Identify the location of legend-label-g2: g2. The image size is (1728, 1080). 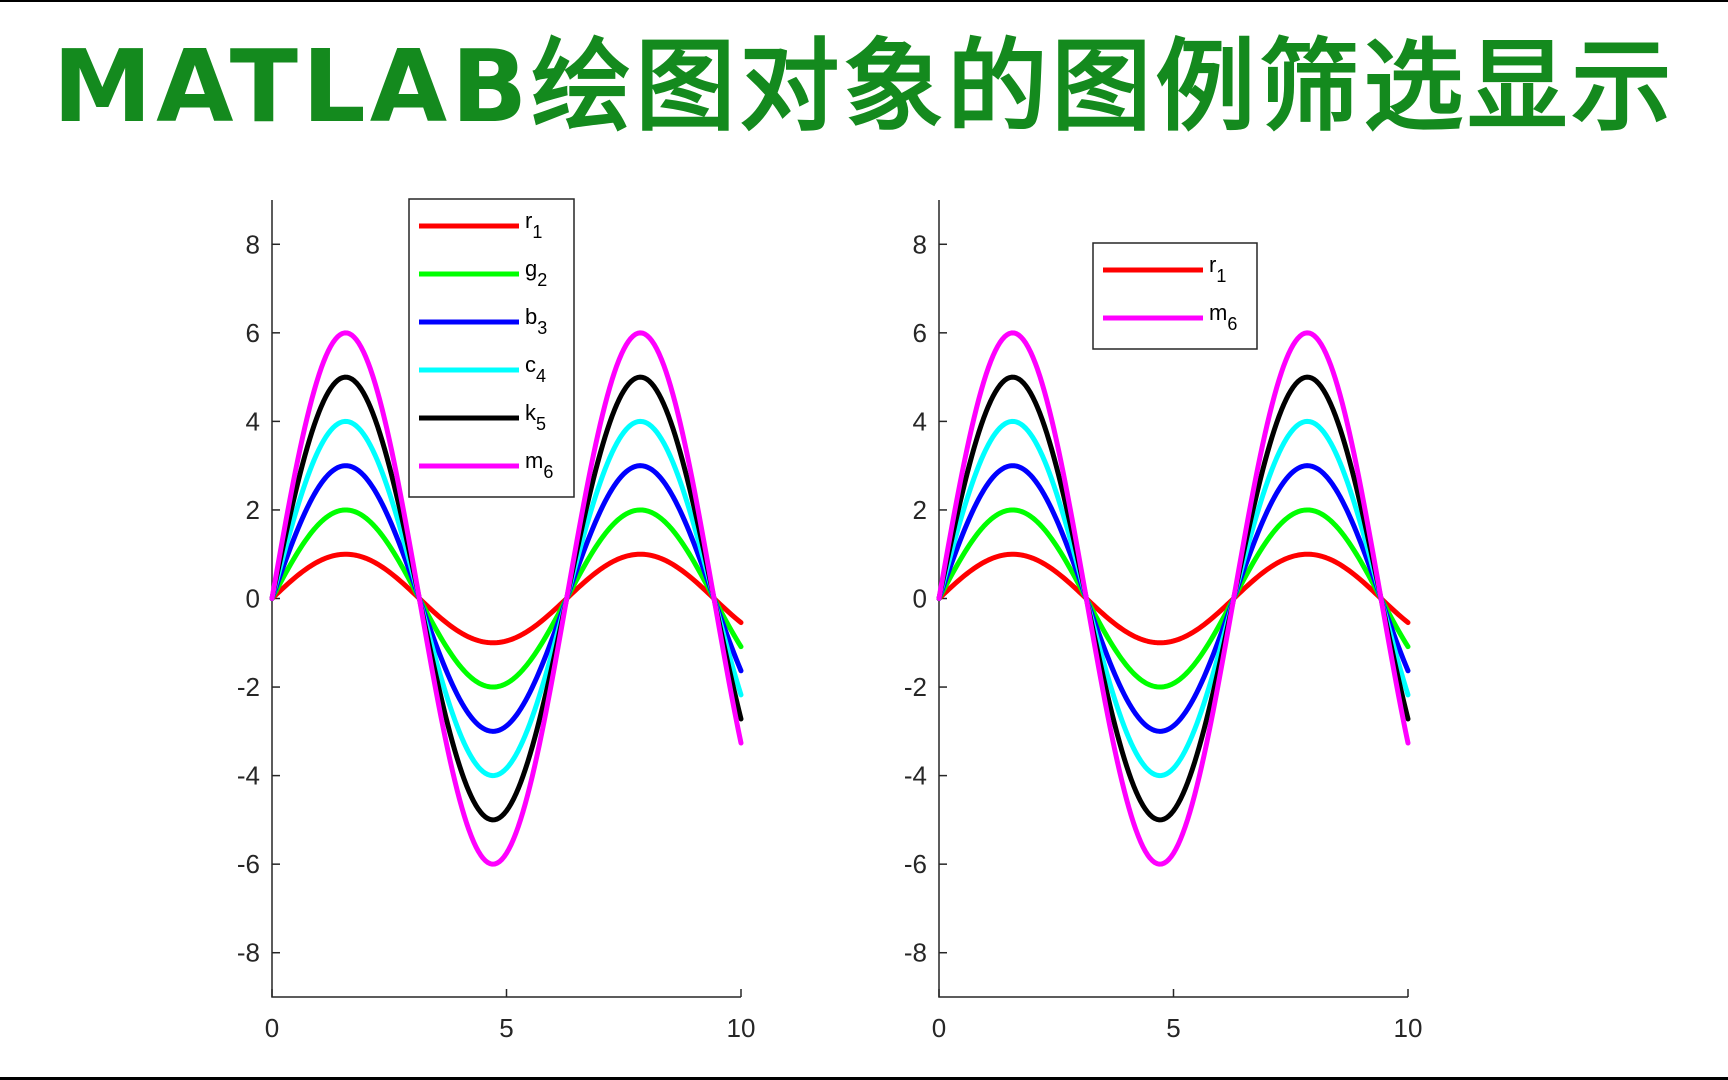
(536, 273).